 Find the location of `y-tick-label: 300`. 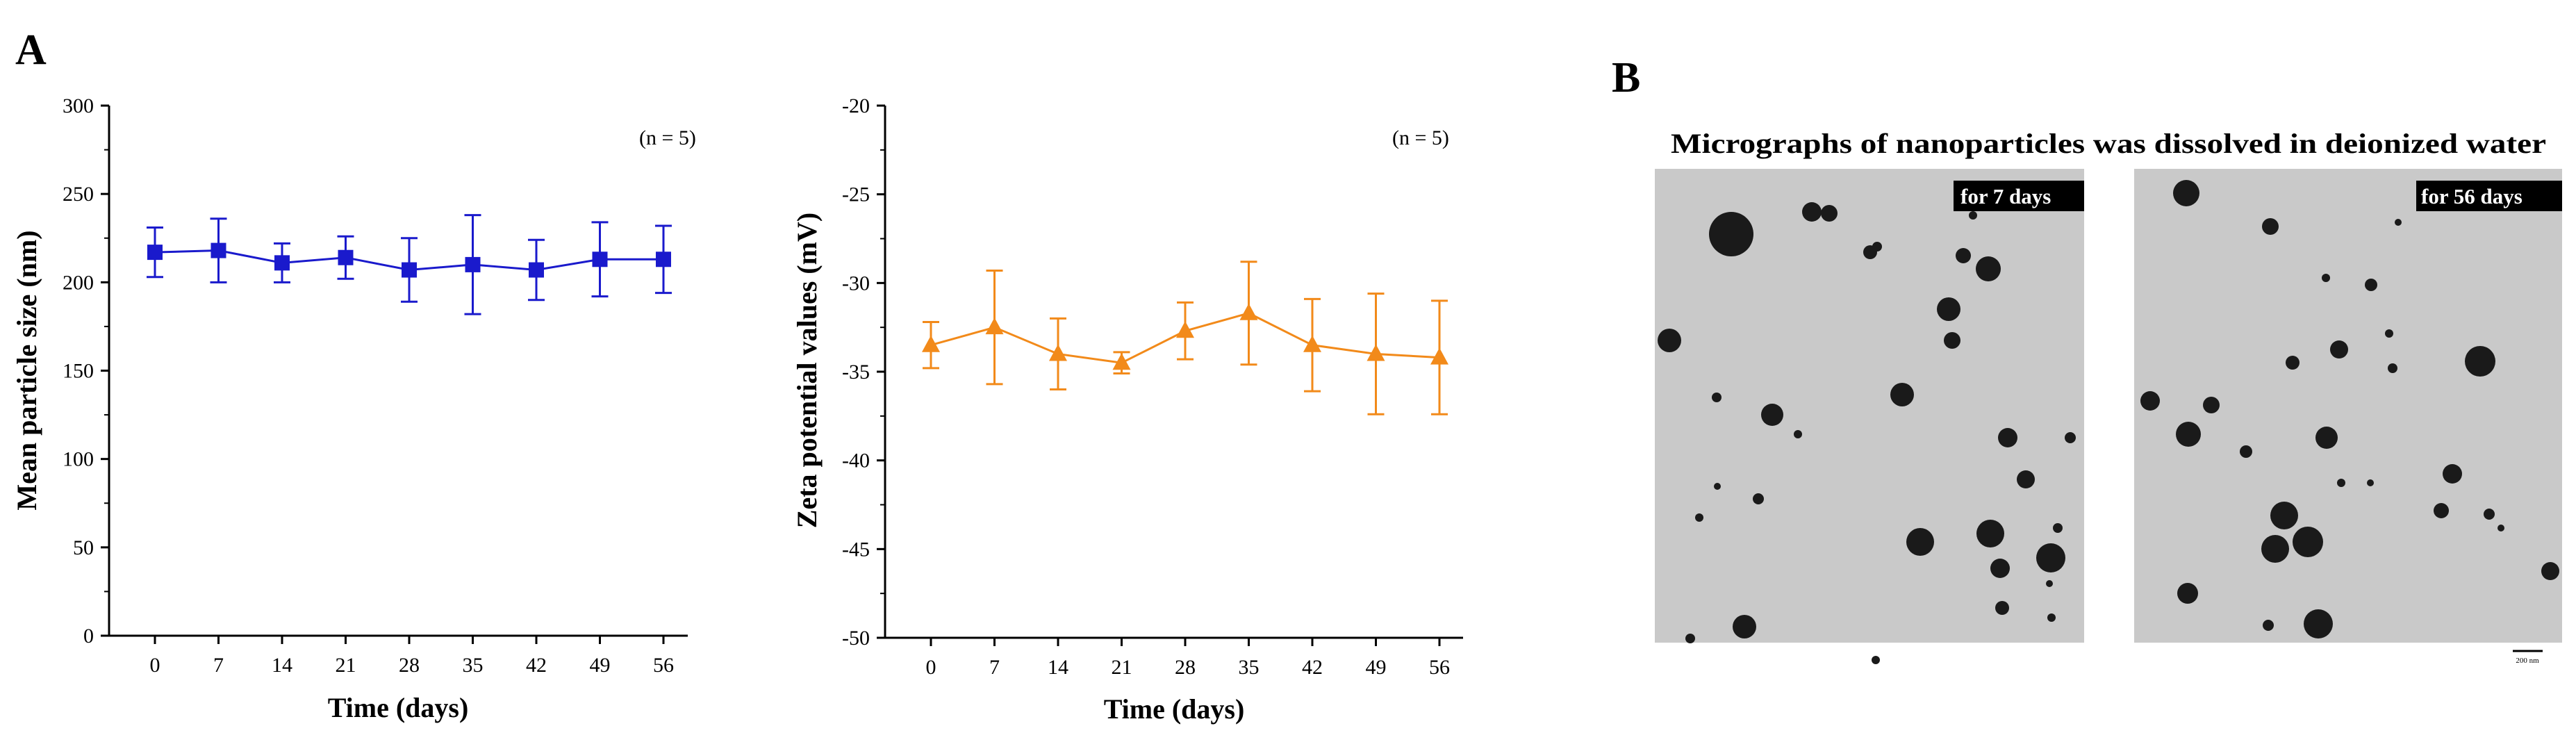

y-tick-label: 300 is located at coordinates (79, 105).